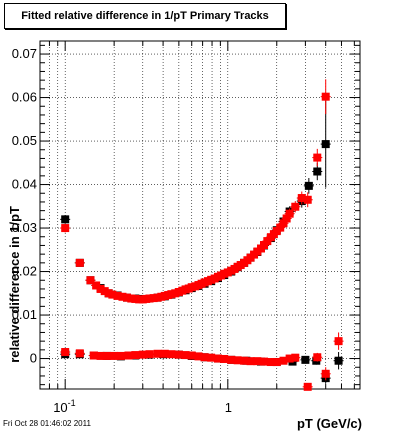 The width and height of the screenshot is (400, 433). I want to click on x-tick-label: 1, so click(228, 407).